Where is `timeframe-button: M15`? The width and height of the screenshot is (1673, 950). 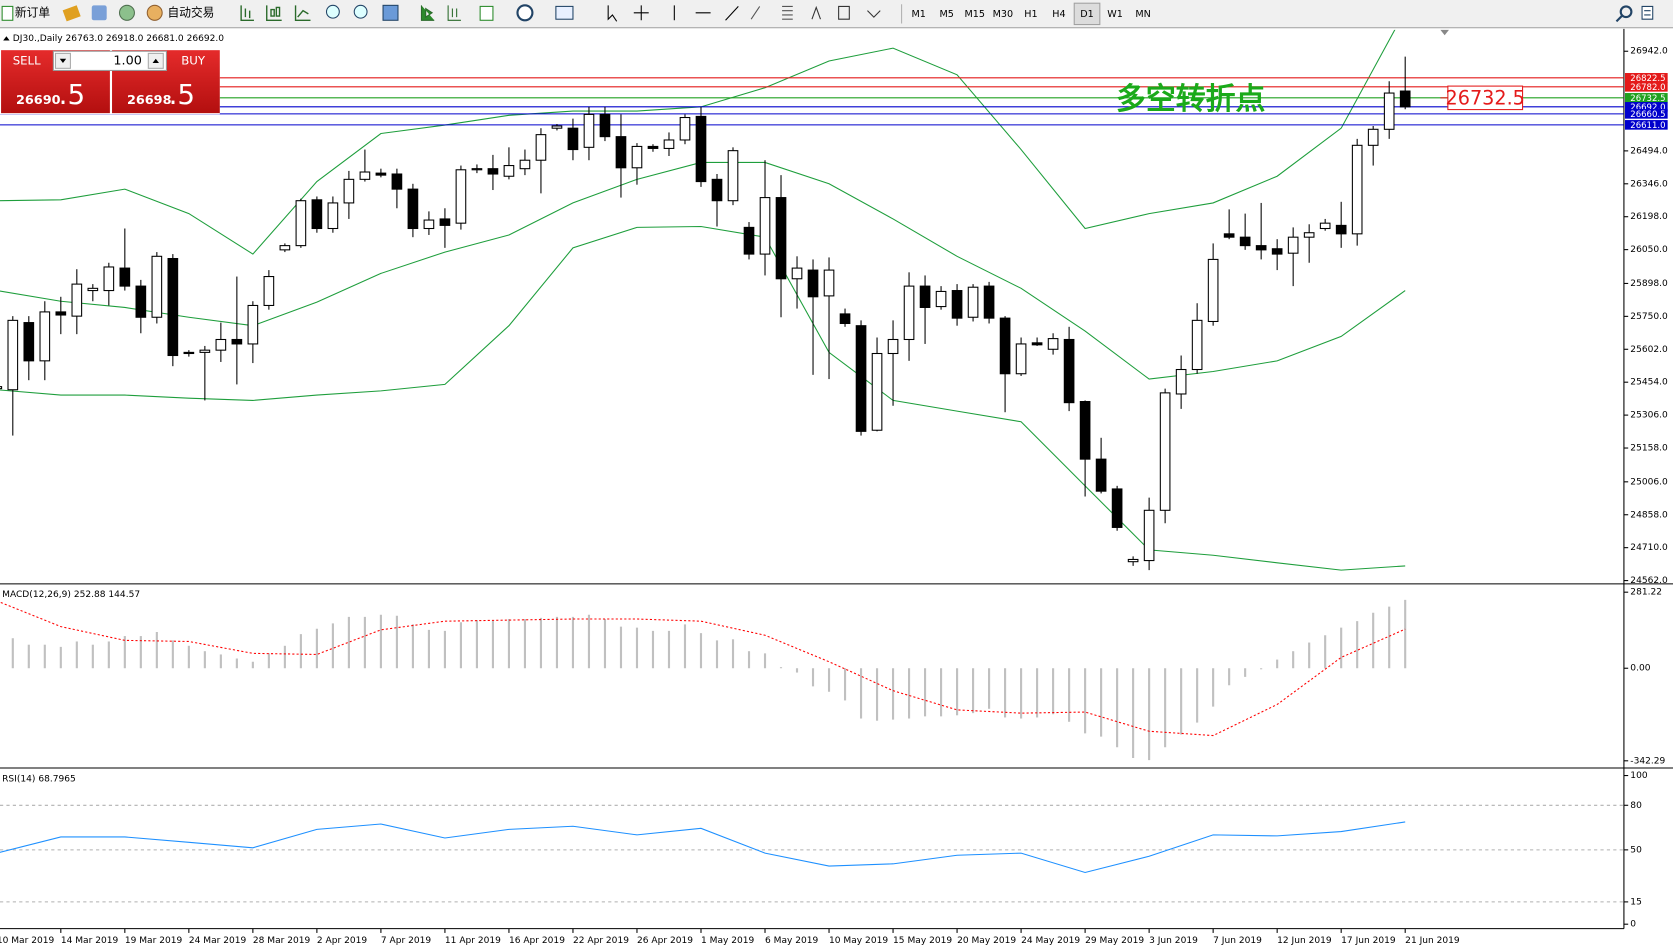
timeframe-button: M15 is located at coordinates (975, 14).